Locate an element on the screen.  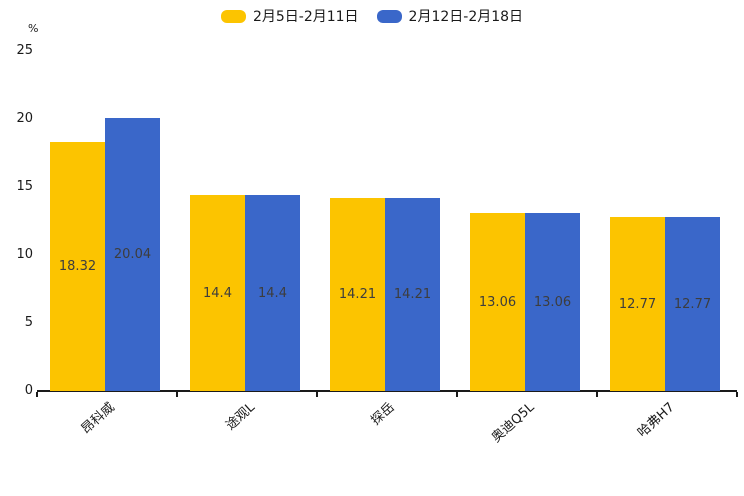
x-axis-label-途观L: 途观L is located at coordinates (240, 416).